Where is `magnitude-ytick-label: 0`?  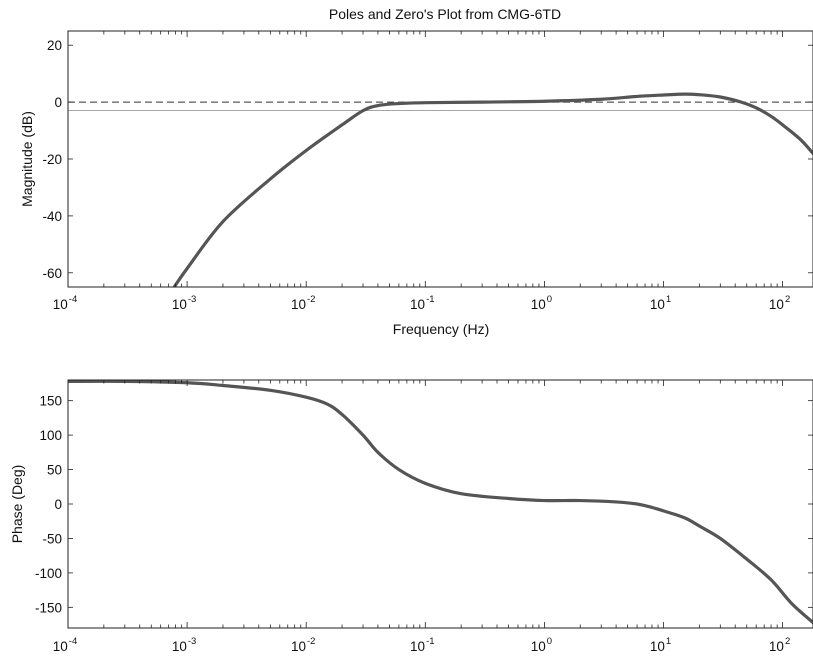 magnitude-ytick-label: 0 is located at coordinates (58, 102).